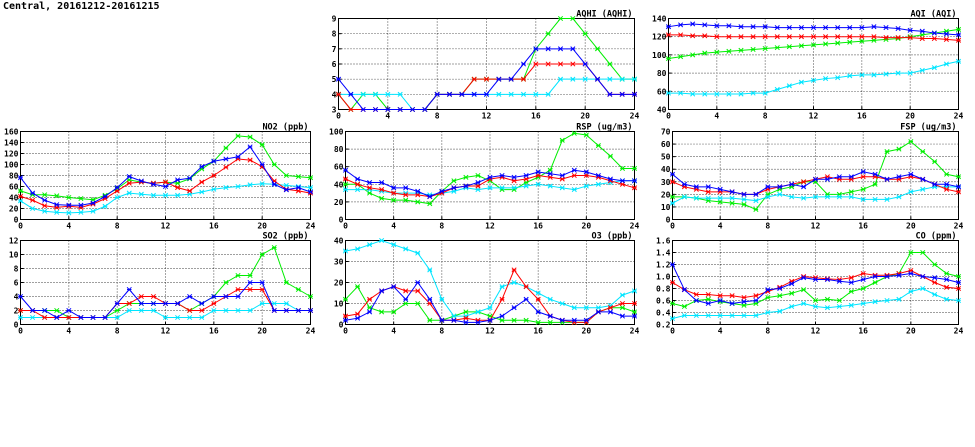  Describe the element at coordinates (862, 116) in the screenshot. I see `x-tick-label: 16` at that location.